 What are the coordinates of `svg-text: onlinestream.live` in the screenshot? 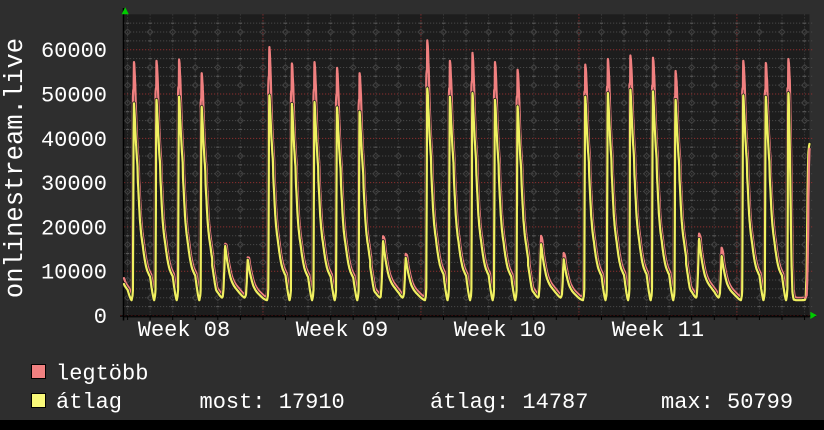 It's located at (15, 168).